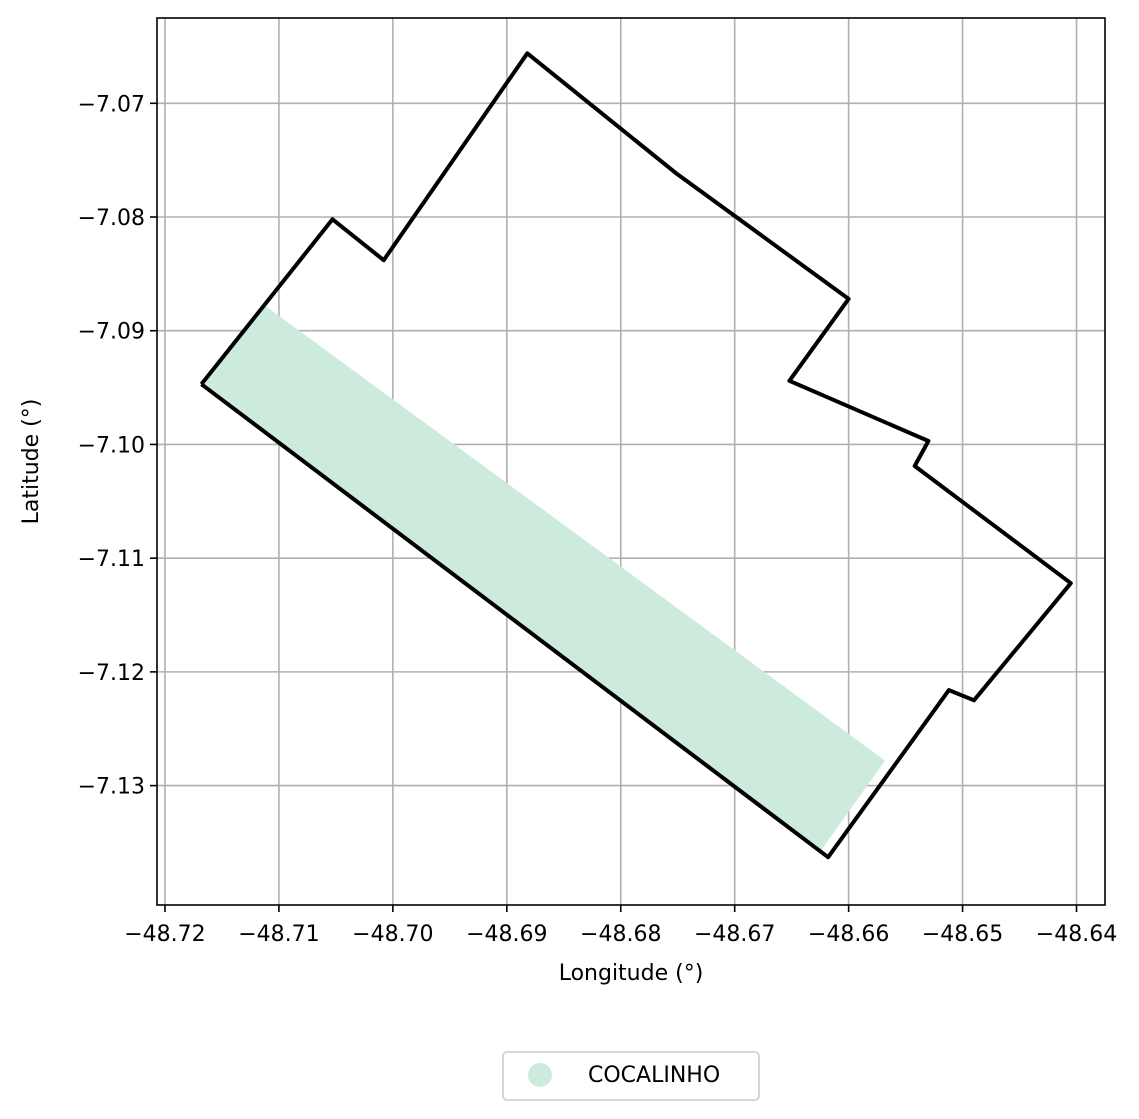 This screenshot has height=1119, width=1139. I want to click on y-axis-ticks: −7.07 −7.08 −7.09 −7.10 −7.11 −7.12 −7.13, so click(117, 446).